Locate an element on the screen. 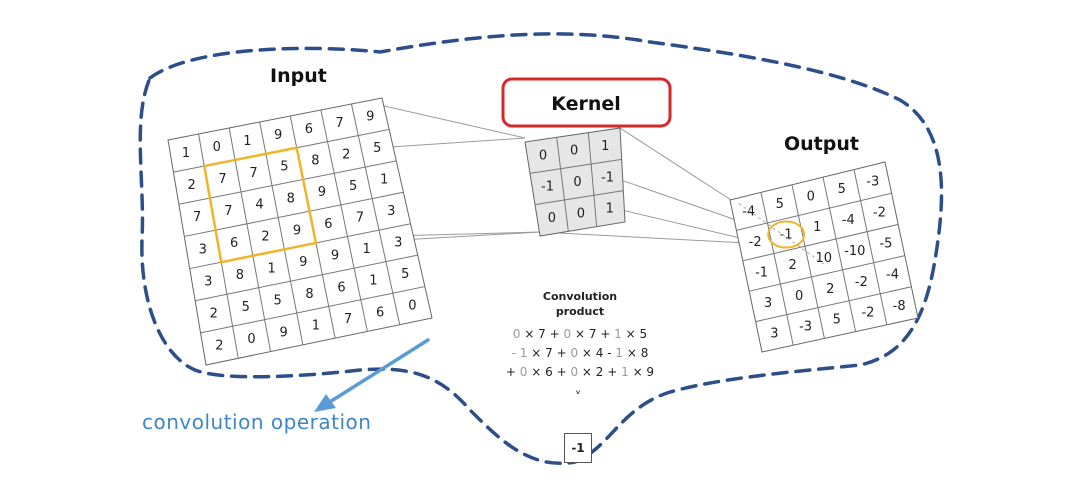 Image resolution: width=1090 pixels, height=495 pixels. conv-title-line1: Convolution is located at coordinates (580, 296).